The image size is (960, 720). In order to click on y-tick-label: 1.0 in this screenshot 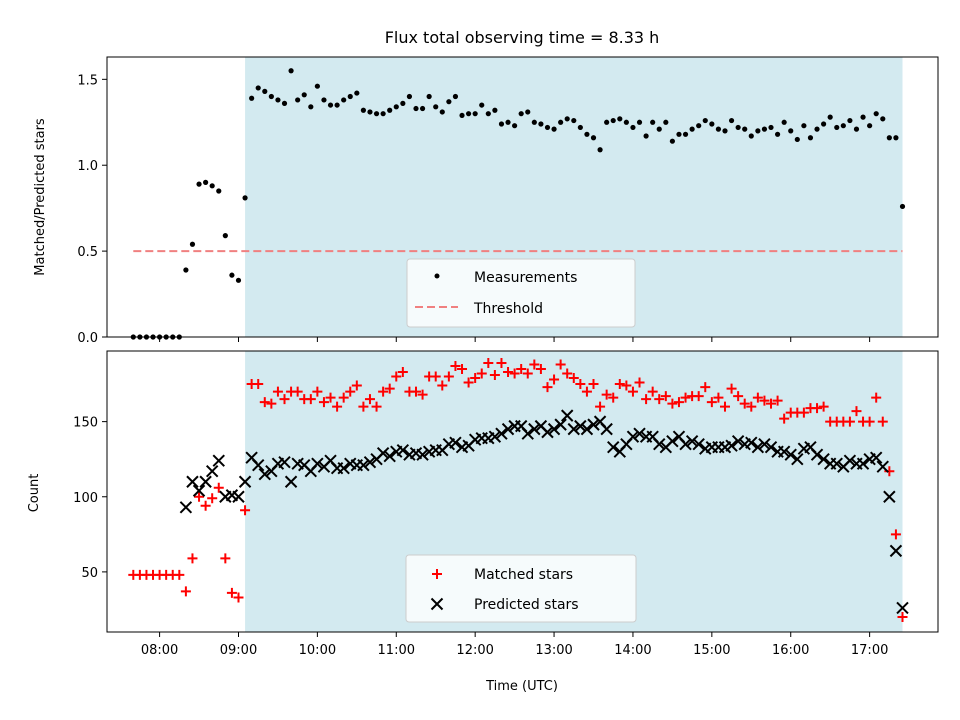, I will do `click(87, 166)`.